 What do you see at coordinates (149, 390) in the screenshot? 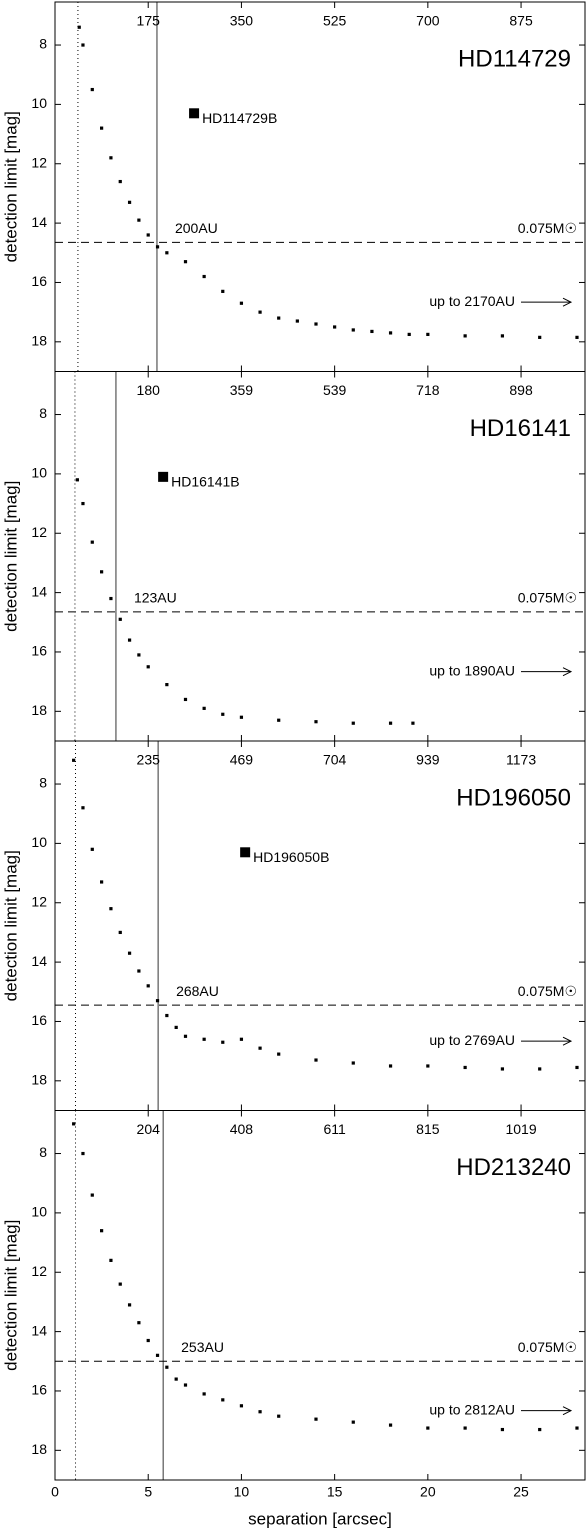
I see `x2-tick-label: 180` at bounding box center [149, 390].